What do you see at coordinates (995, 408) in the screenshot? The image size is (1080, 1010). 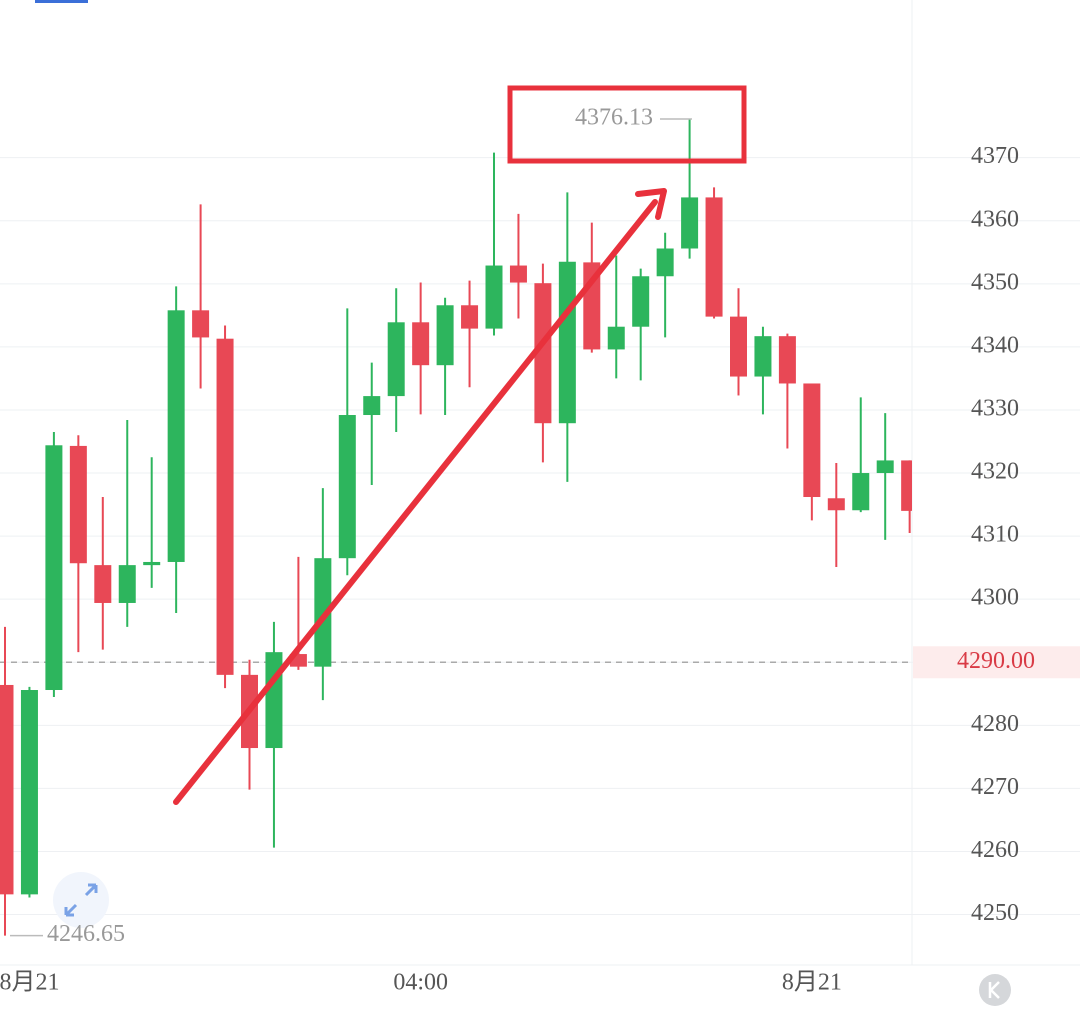 I see `y-tick-label: 4330` at bounding box center [995, 408].